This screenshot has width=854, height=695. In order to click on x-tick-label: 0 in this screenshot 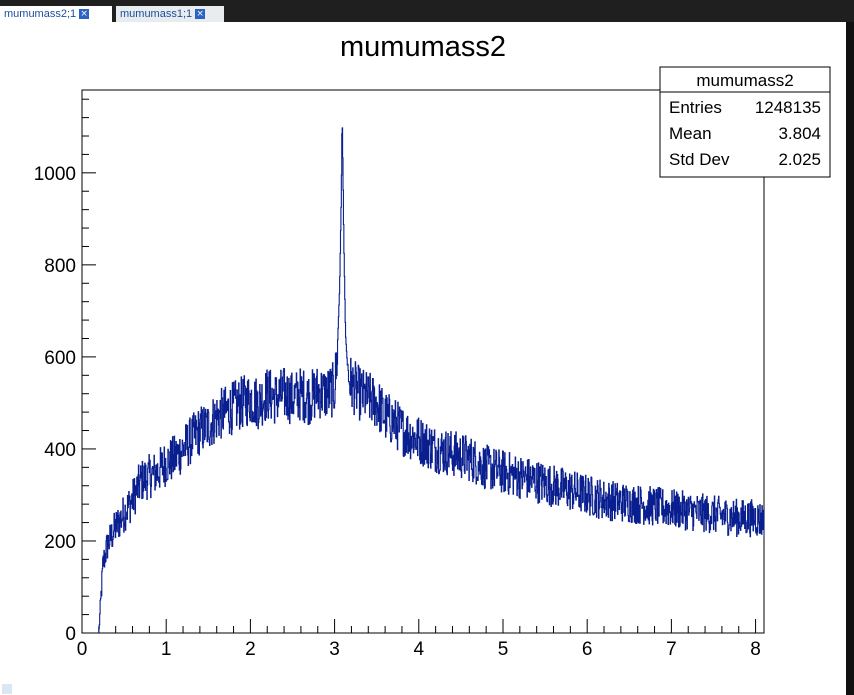, I will do `click(82, 649)`.